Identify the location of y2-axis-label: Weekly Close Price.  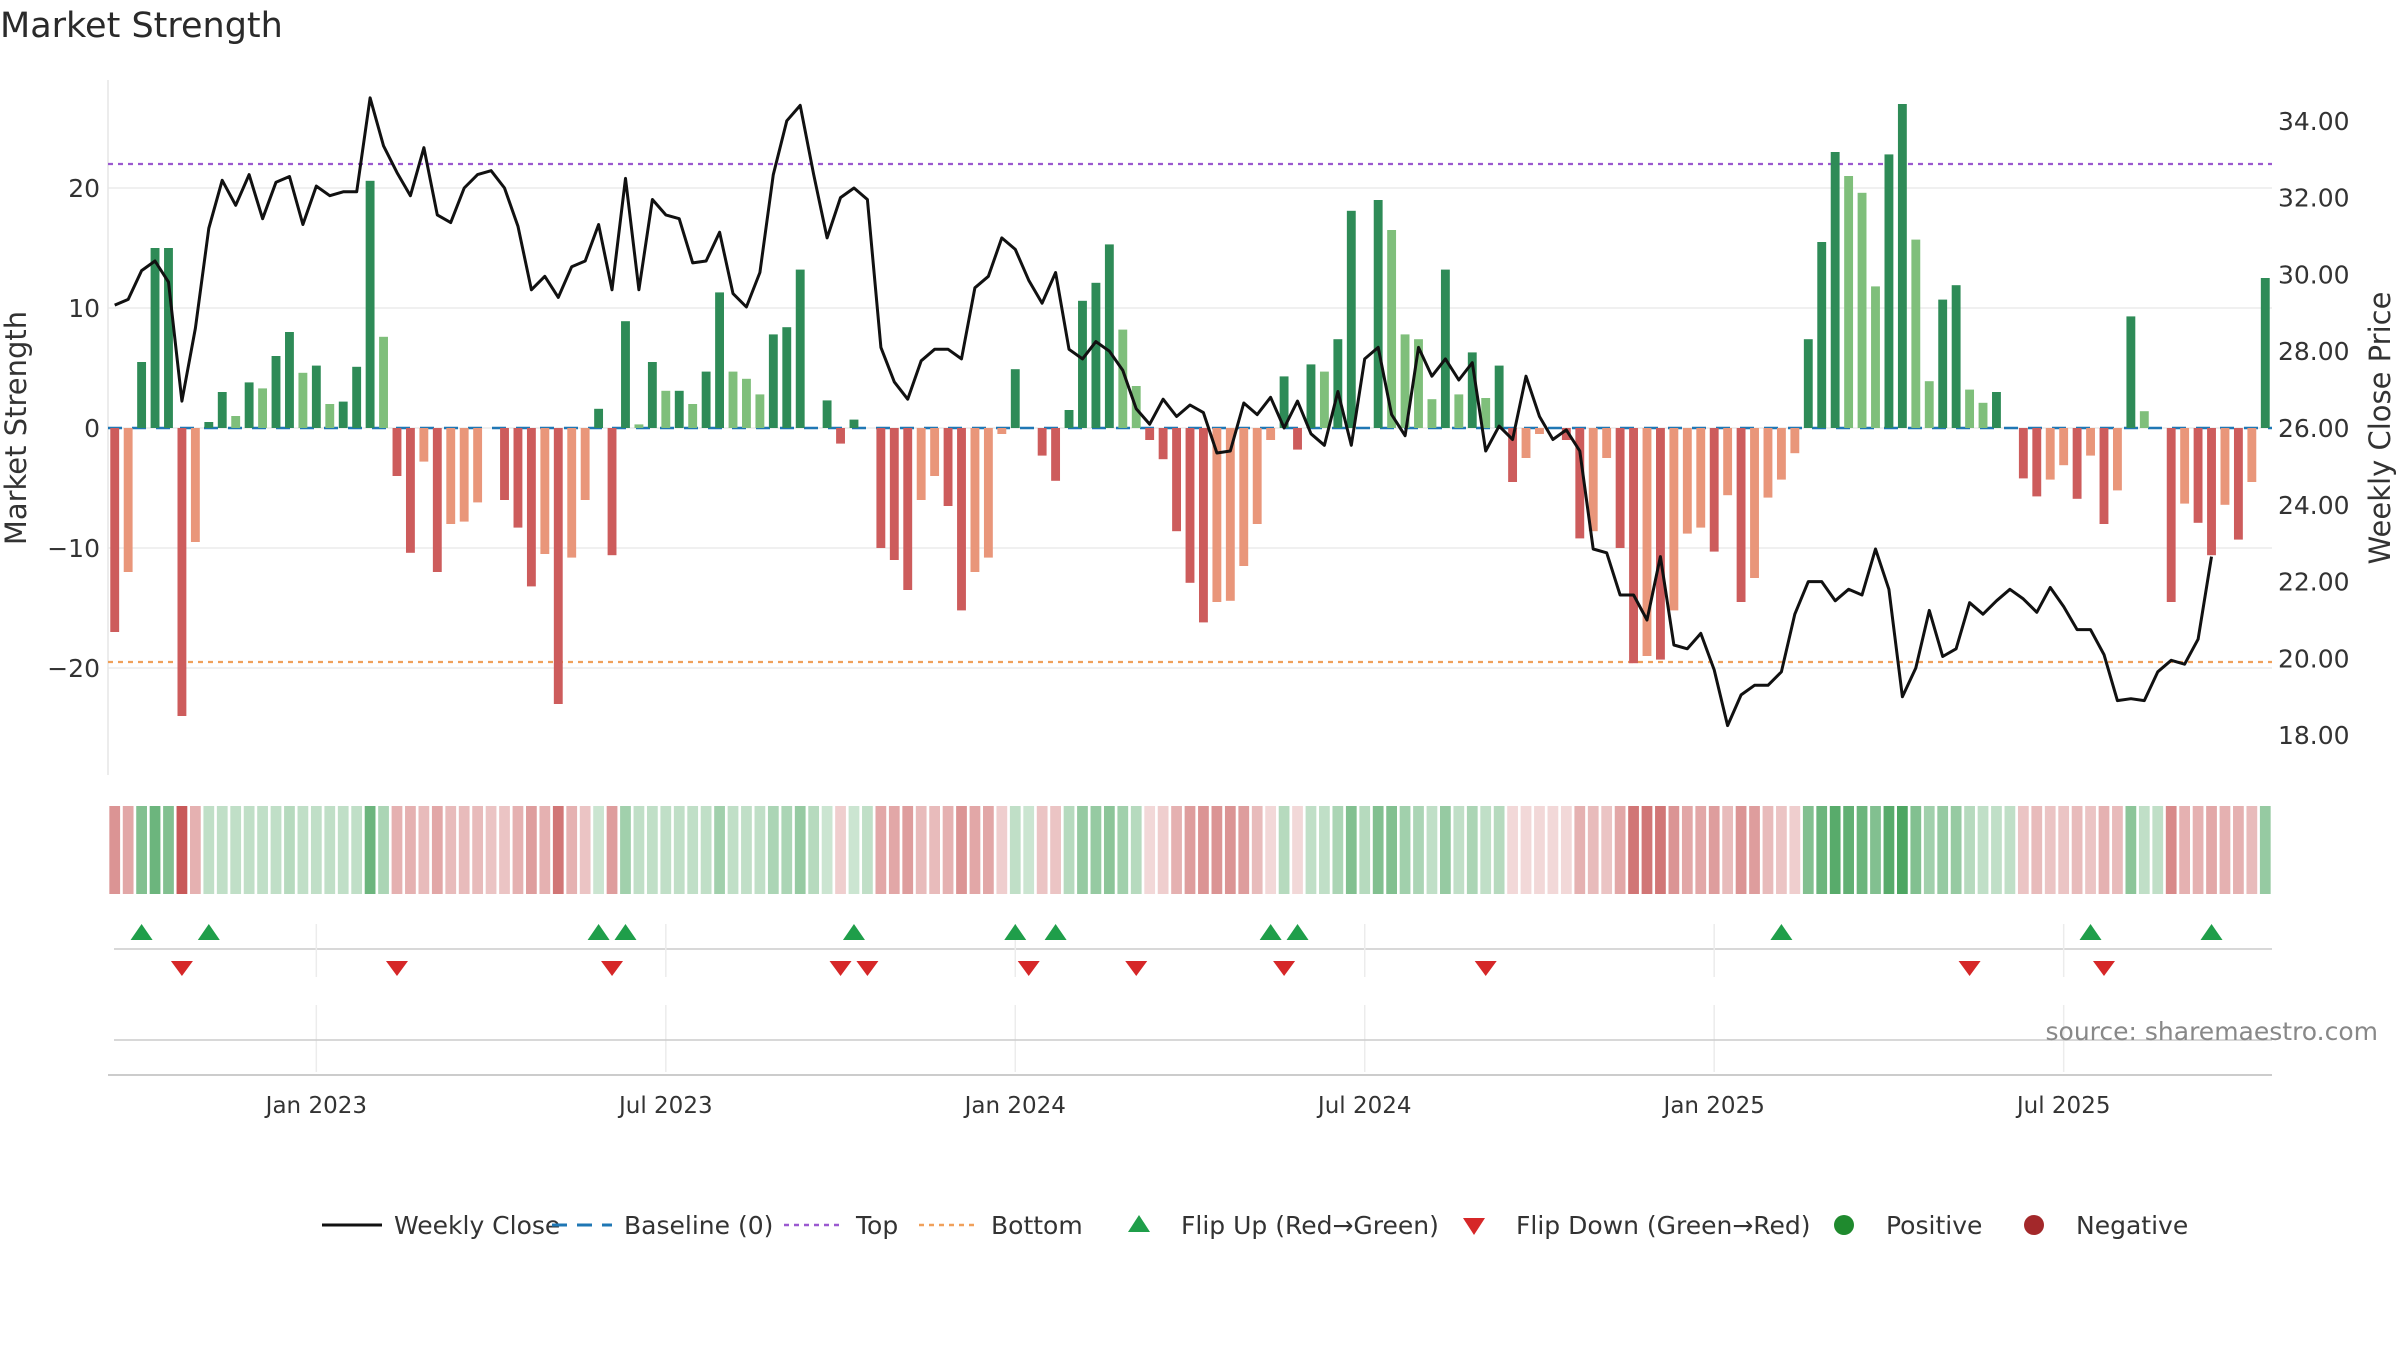
(2380, 428).